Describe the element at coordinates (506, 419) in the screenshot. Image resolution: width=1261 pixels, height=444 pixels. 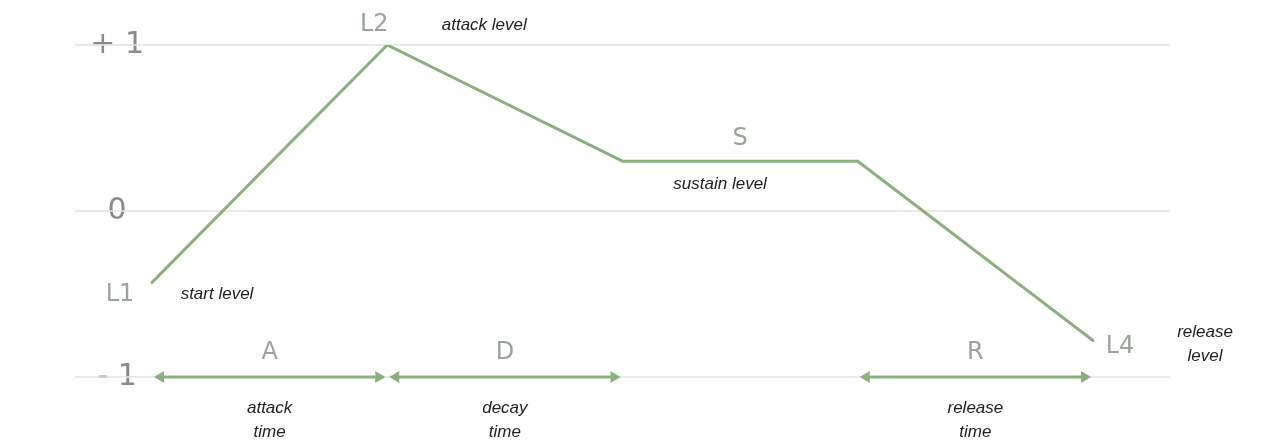
I see `text: decay time` at that location.